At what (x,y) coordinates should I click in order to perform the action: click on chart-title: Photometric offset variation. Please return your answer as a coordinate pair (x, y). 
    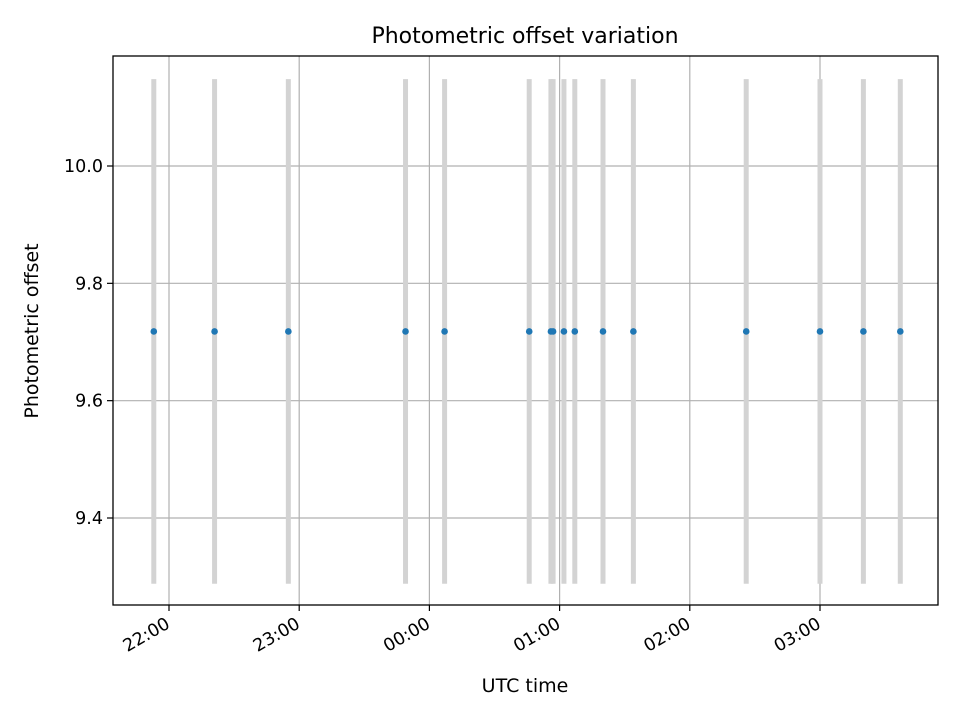
    Looking at the image, I should click on (524, 36).